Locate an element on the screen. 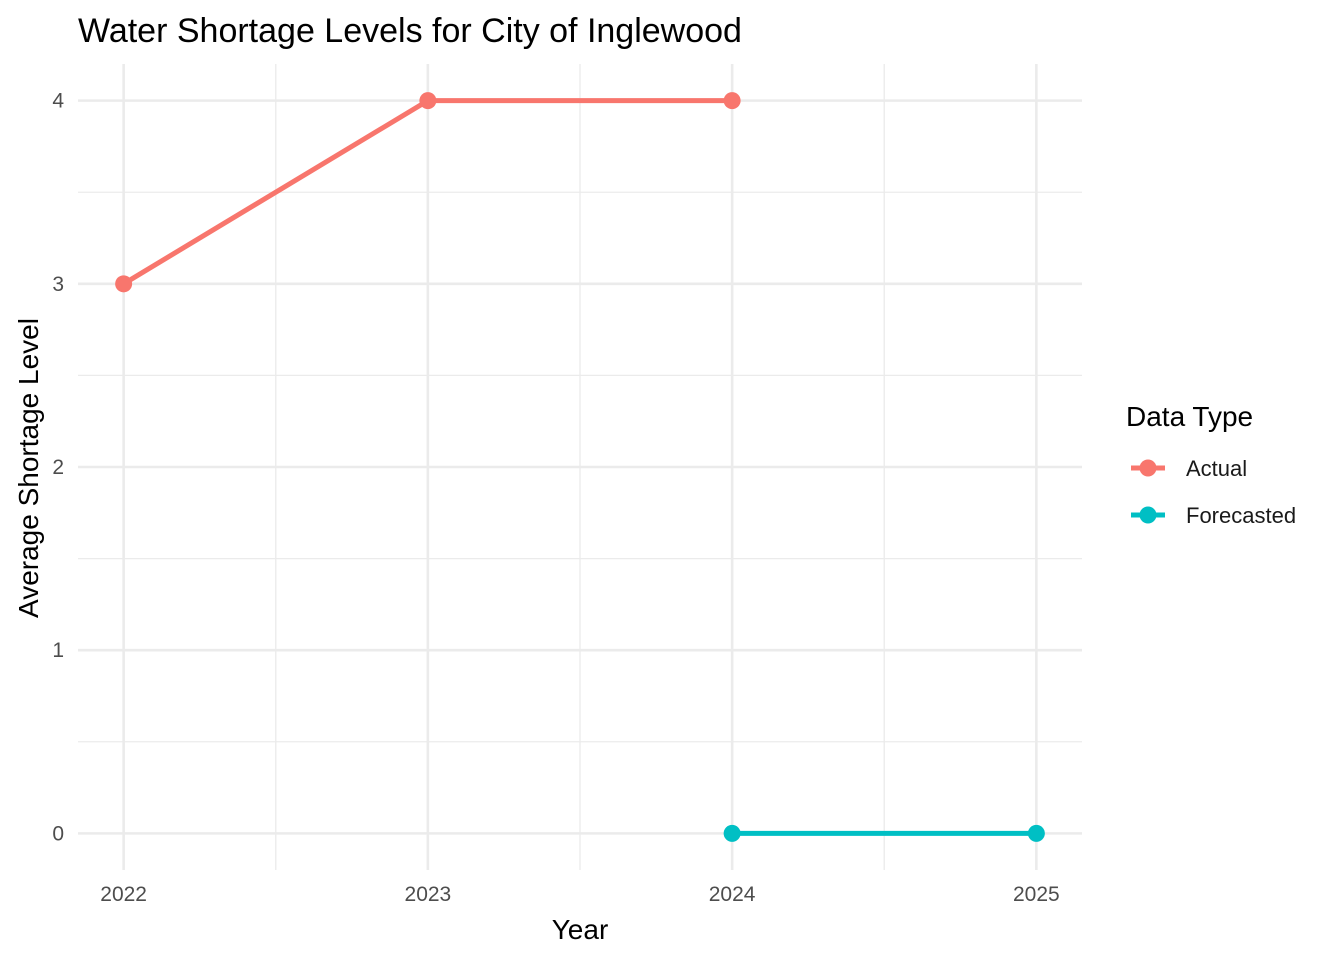 The image size is (1344, 960). legend-label: Actual is located at coordinates (1216, 468).